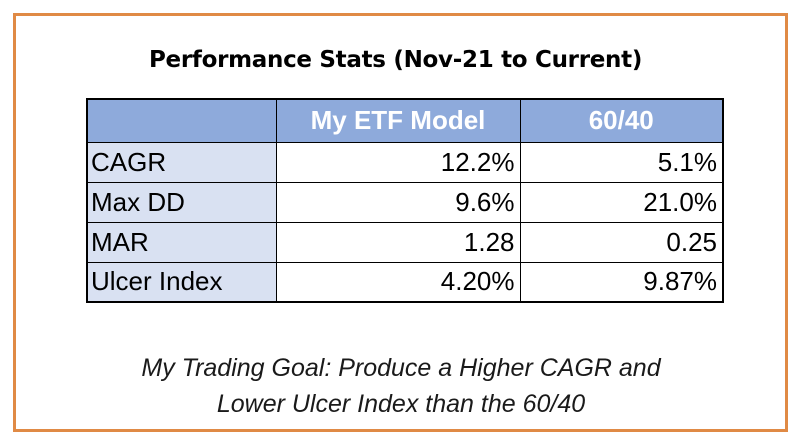 The image size is (808, 444). Describe the element at coordinates (398, 162) in the screenshot. I see `cagr-model-value: 12.2%` at that location.